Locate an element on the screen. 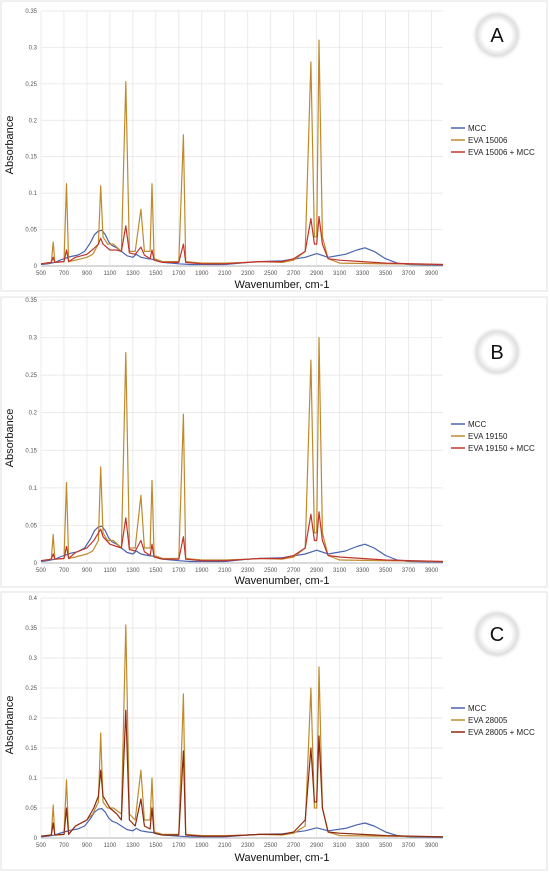 The image size is (550, 872). x-tick-label: 500 is located at coordinates (41, 274).